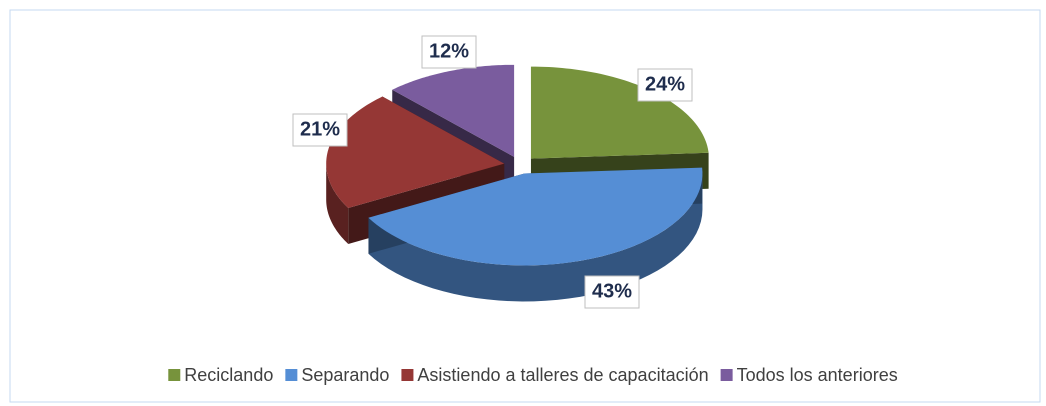 This screenshot has width=1046, height=406. I want to click on data-label: 21%, so click(320, 129).